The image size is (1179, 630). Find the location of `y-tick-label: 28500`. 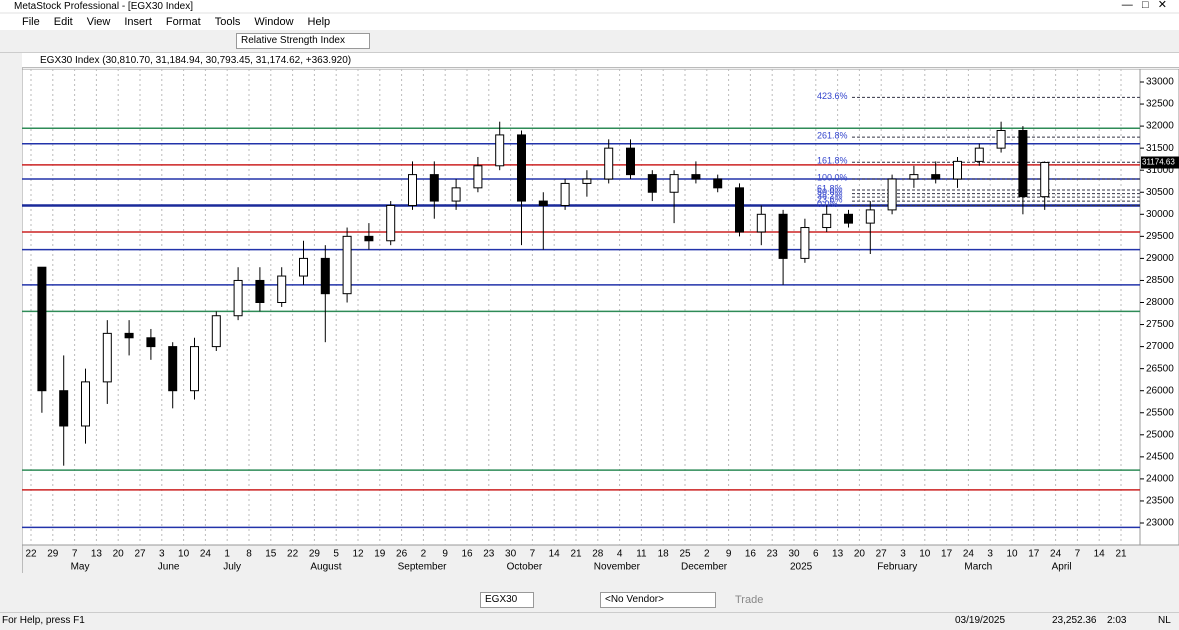

y-tick-label: 28500 is located at coordinates (1160, 280).